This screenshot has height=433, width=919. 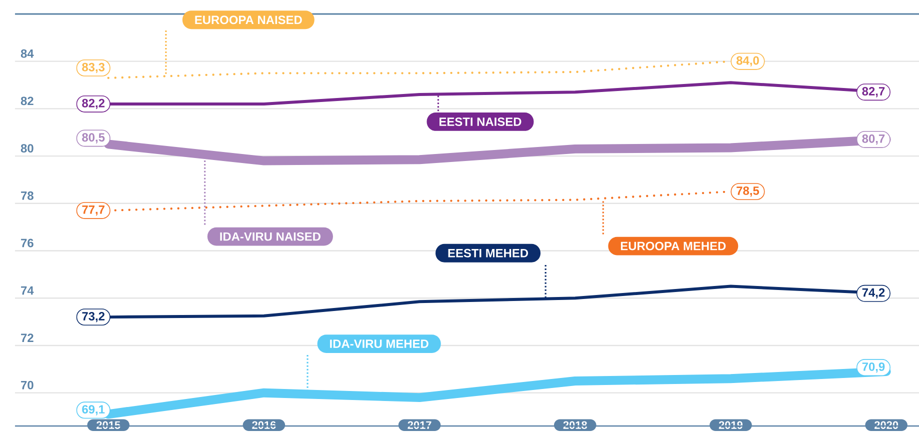 What do you see at coordinates (27, 195) in the screenshot?
I see `y-tick-label: 78` at bounding box center [27, 195].